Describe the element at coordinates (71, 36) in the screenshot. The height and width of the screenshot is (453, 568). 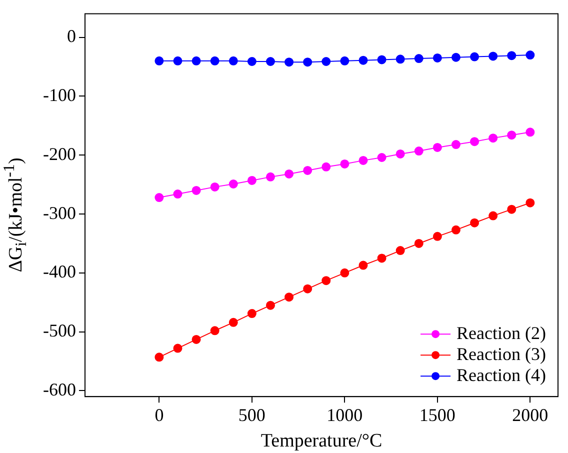
I see `y-tick-label: 0` at that location.